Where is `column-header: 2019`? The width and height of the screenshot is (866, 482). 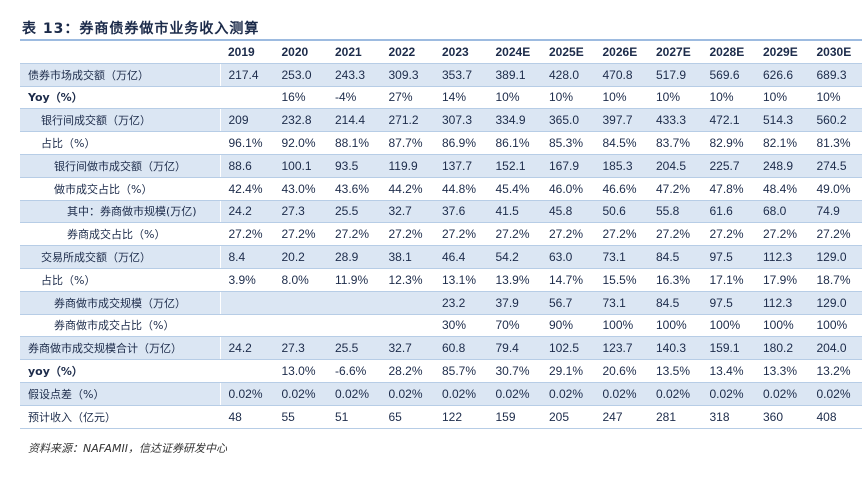 column-header: 2019 is located at coordinates (247, 52).